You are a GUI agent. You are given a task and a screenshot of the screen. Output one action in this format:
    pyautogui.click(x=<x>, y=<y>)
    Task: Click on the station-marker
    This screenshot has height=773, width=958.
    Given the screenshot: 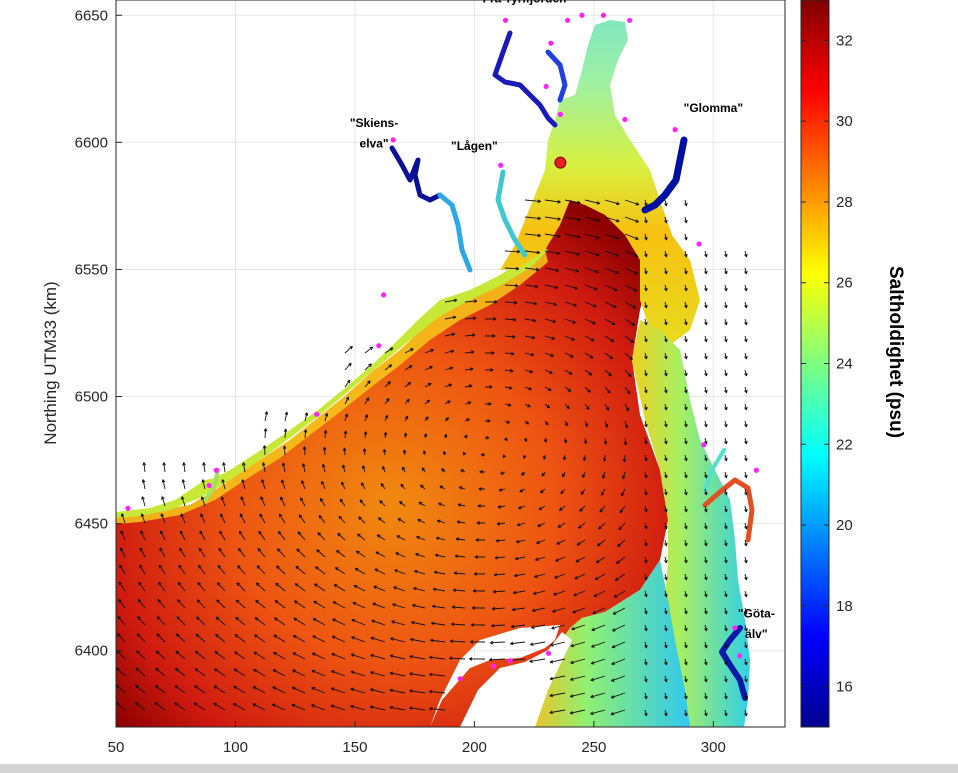 What is the action you would take?
    pyautogui.click(x=560, y=162)
    